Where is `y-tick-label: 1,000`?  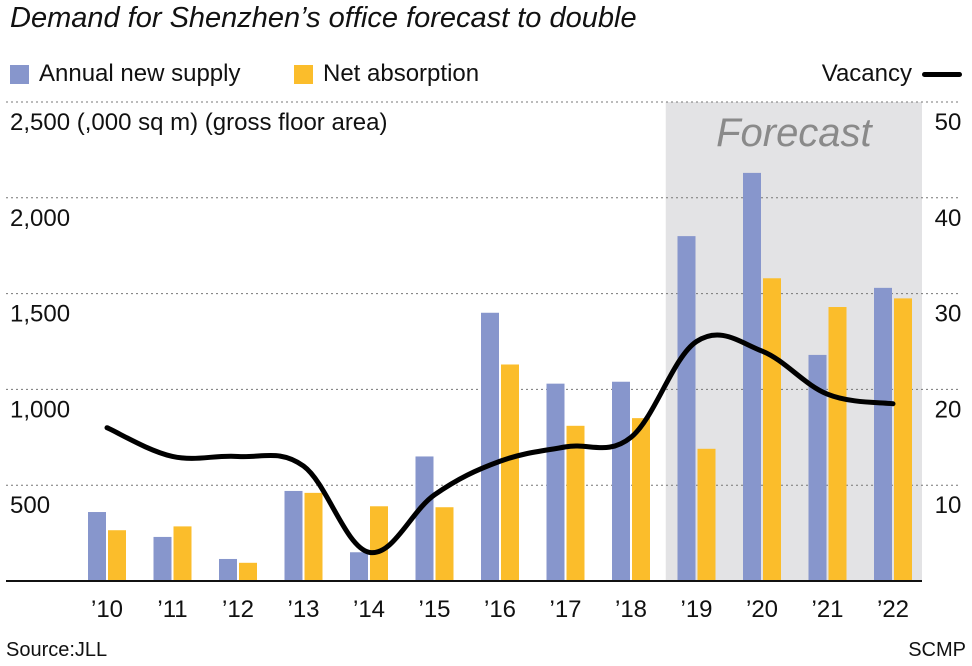 y-tick-label: 1,000 is located at coordinates (40, 409).